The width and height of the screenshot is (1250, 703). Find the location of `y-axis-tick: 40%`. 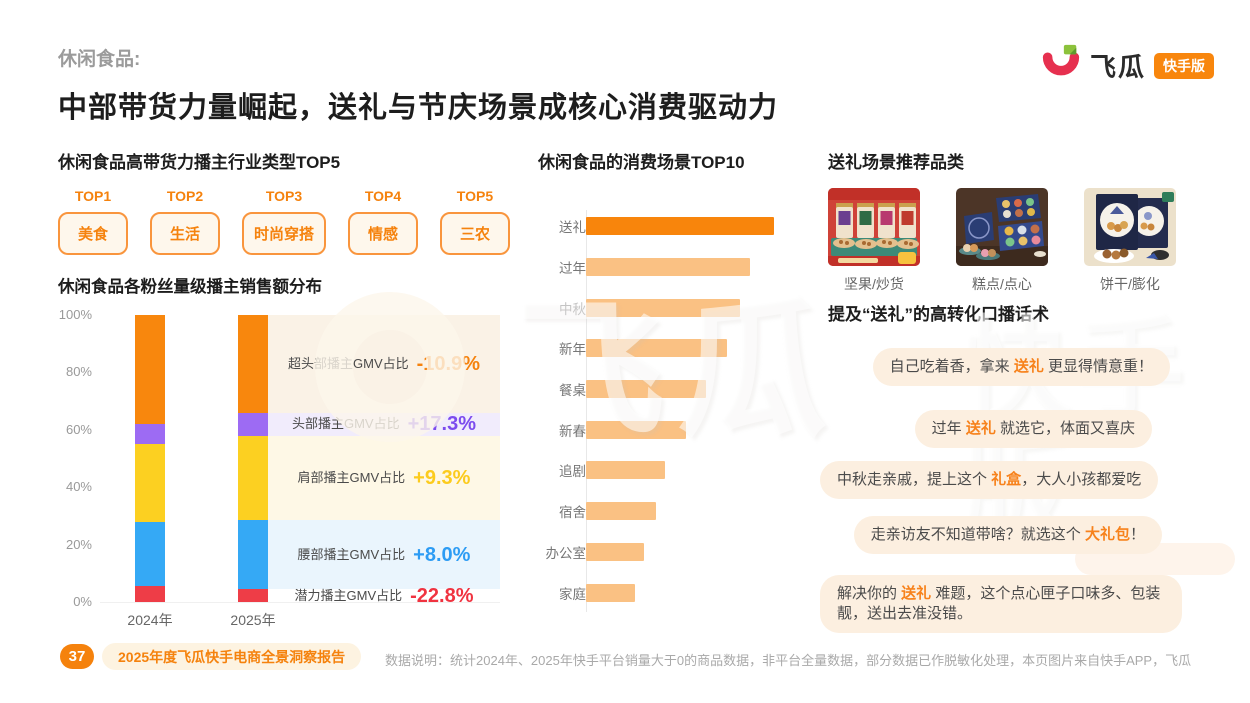

y-axis-tick: 40% is located at coordinates (78, 487).